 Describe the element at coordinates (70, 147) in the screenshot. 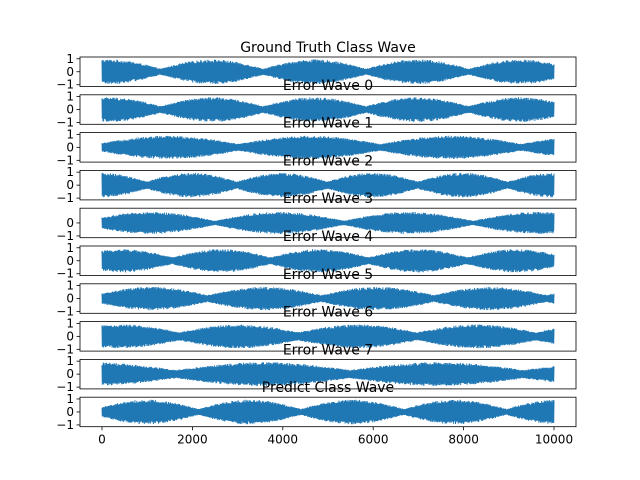

I see `ytick-label-2-1: 0` at that location.